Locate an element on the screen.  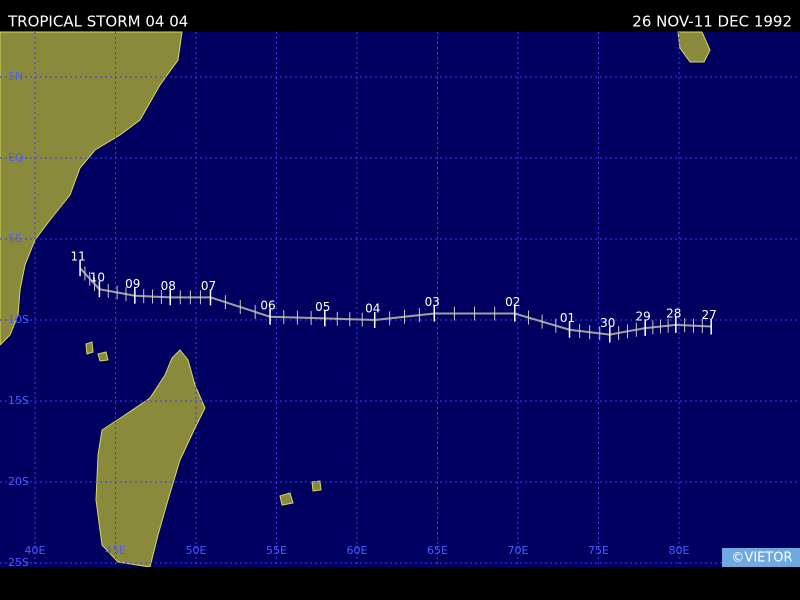
day-label: 09 is located at coordinates (132, 284).